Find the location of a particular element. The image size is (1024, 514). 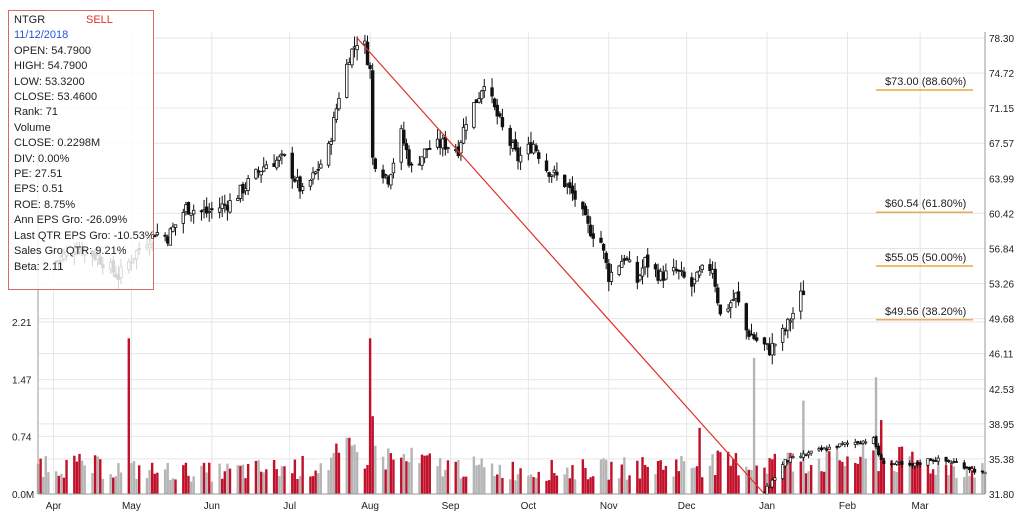

fib-level-label: $73.00 (88.60%) is located at coordinates (925, 82).